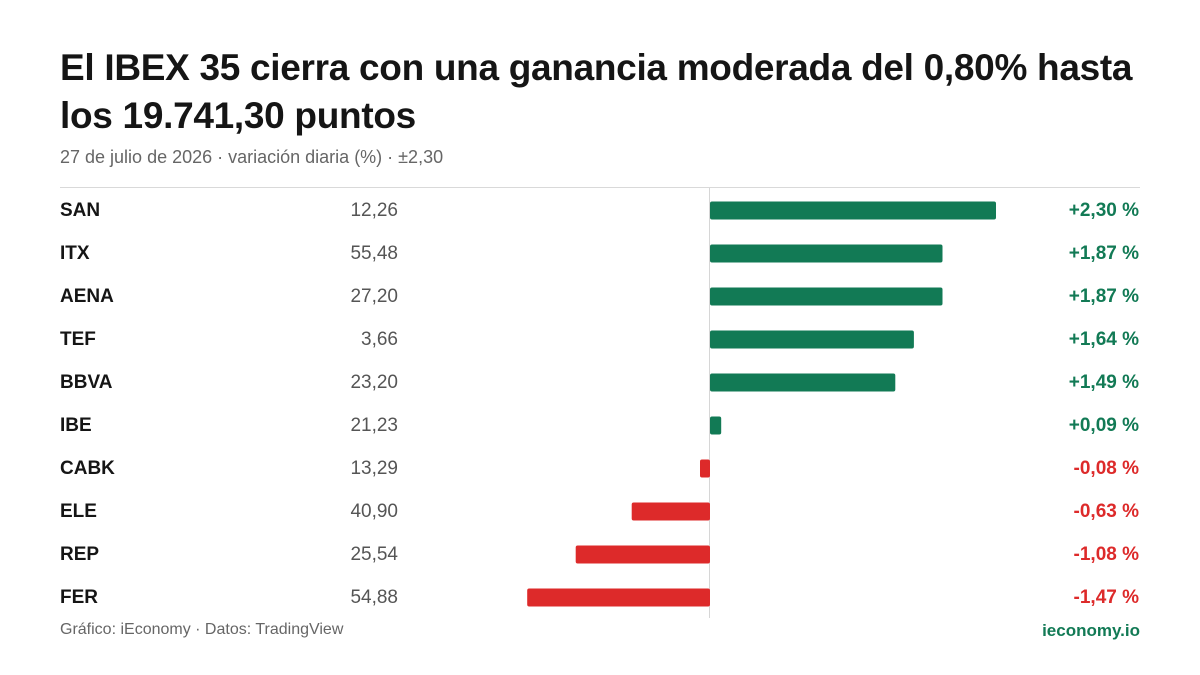 This screenshot has height=675, width=1200. I want to click on price-label: 40,90, so click(374, 511).